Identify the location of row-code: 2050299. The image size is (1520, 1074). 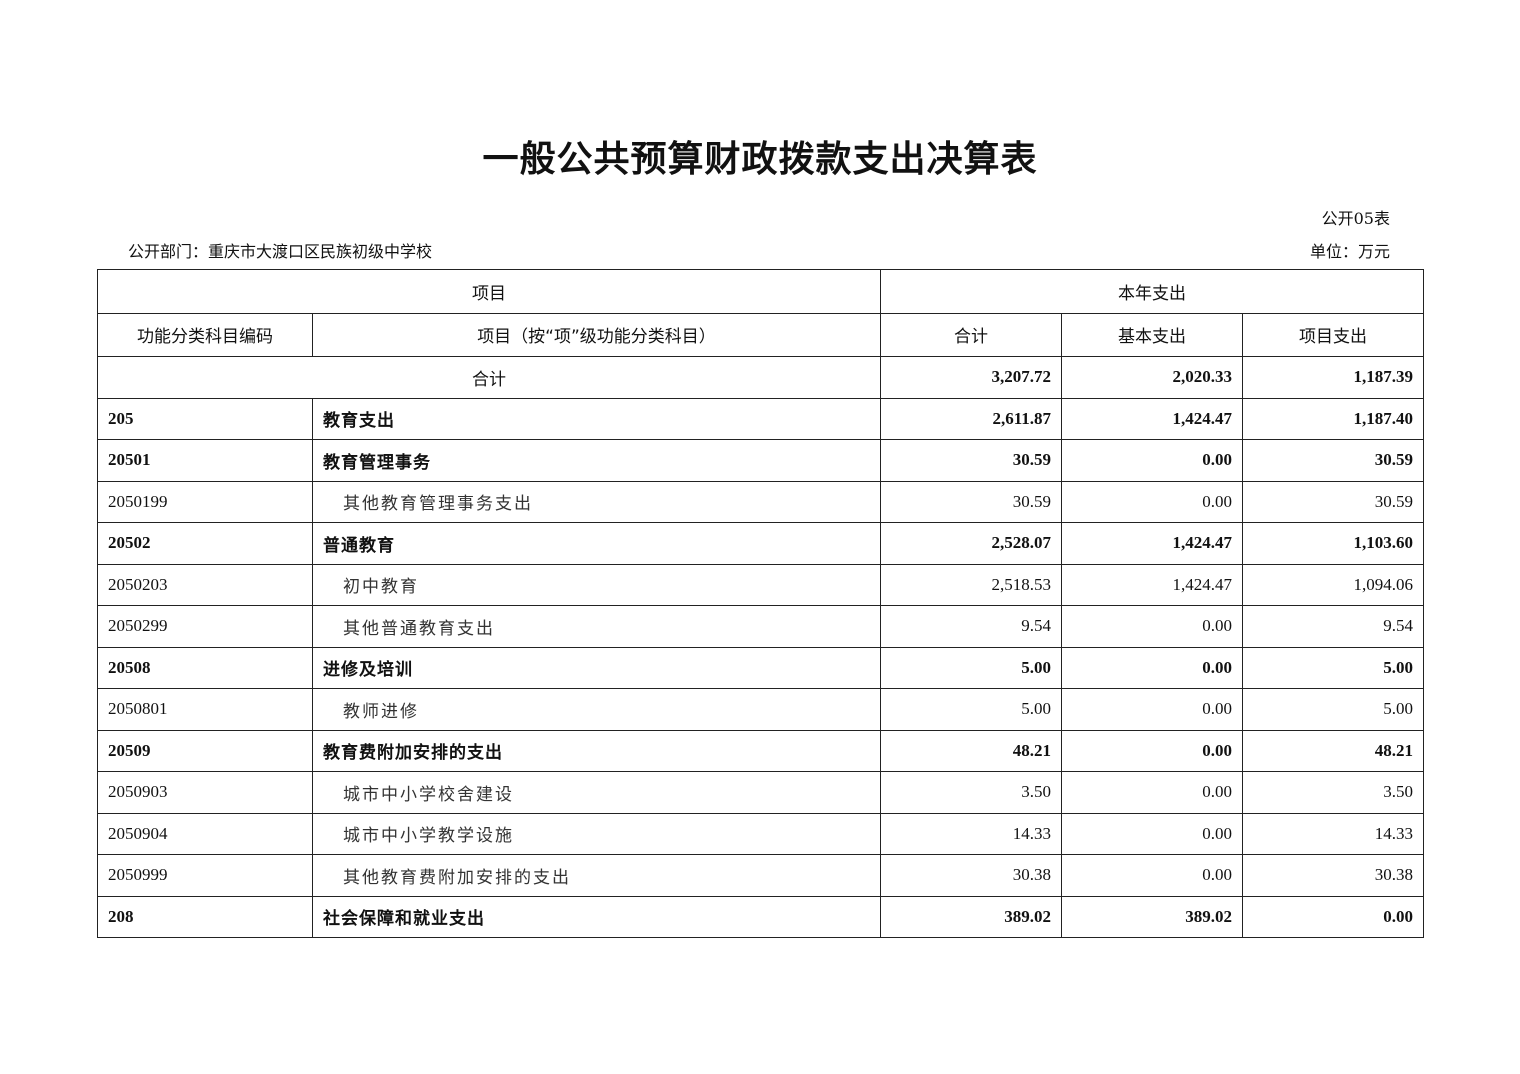
(205, 626).